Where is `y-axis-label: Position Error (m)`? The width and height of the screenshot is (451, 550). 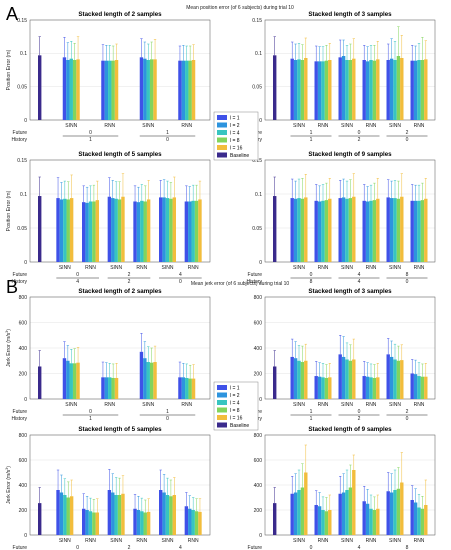 y-axis-label: Position Error (m) is located at coordinates (9, 210).